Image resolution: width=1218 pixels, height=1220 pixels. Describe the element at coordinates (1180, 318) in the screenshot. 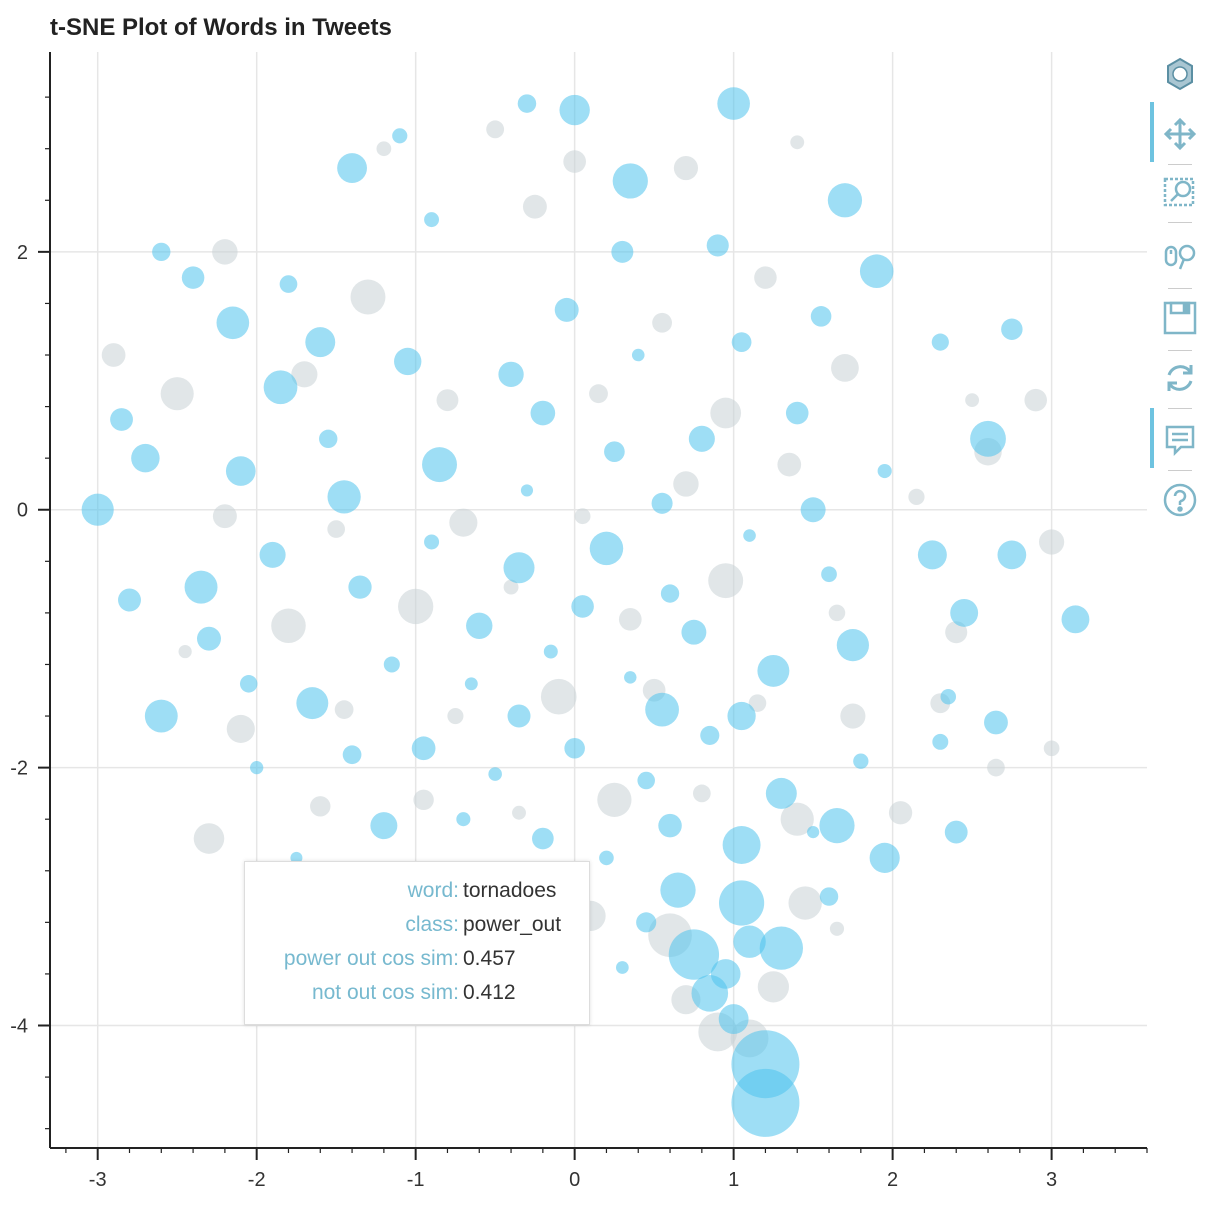

I see `save-icon` at that location.